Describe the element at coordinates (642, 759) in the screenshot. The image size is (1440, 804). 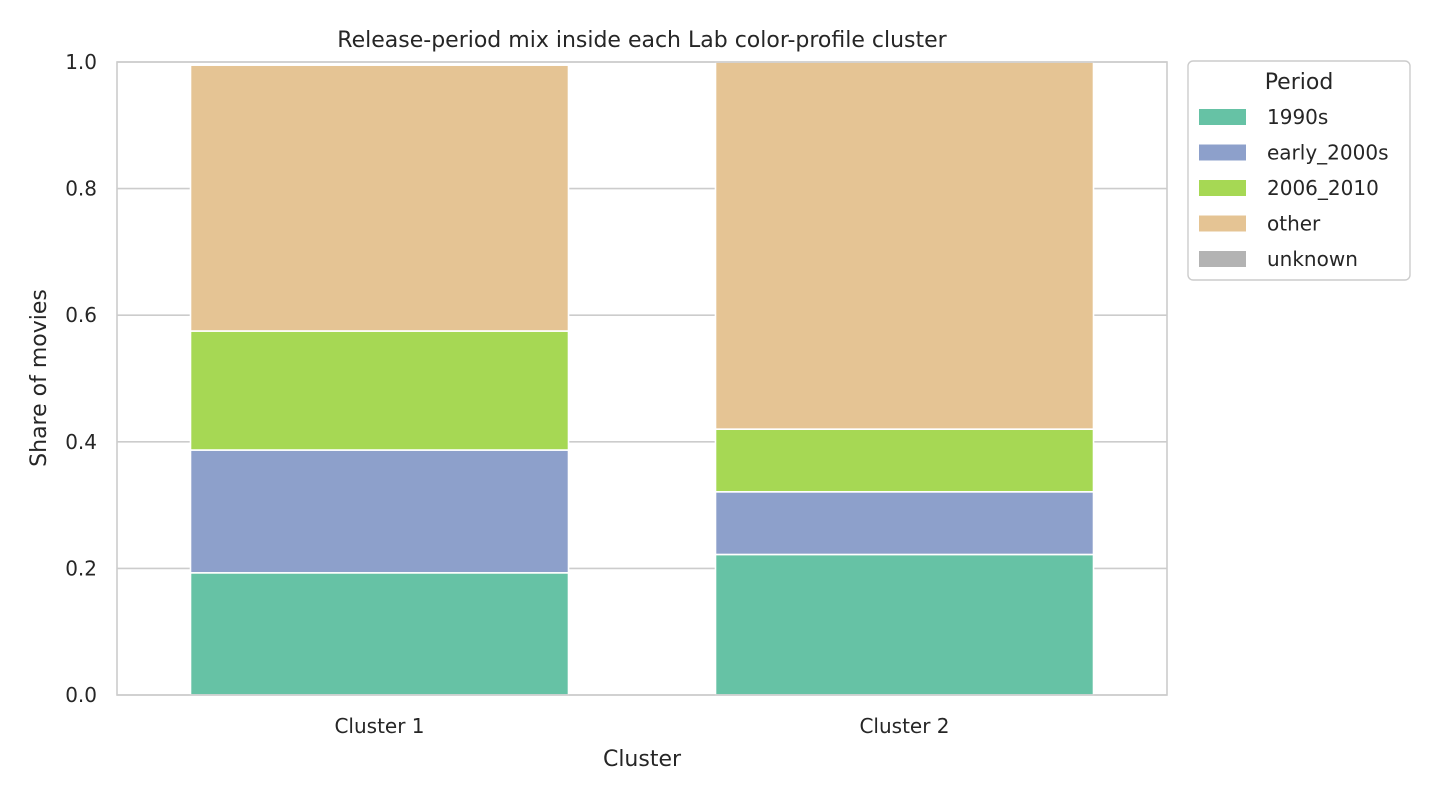
I see `x-axis-label: Cluster` at that location.